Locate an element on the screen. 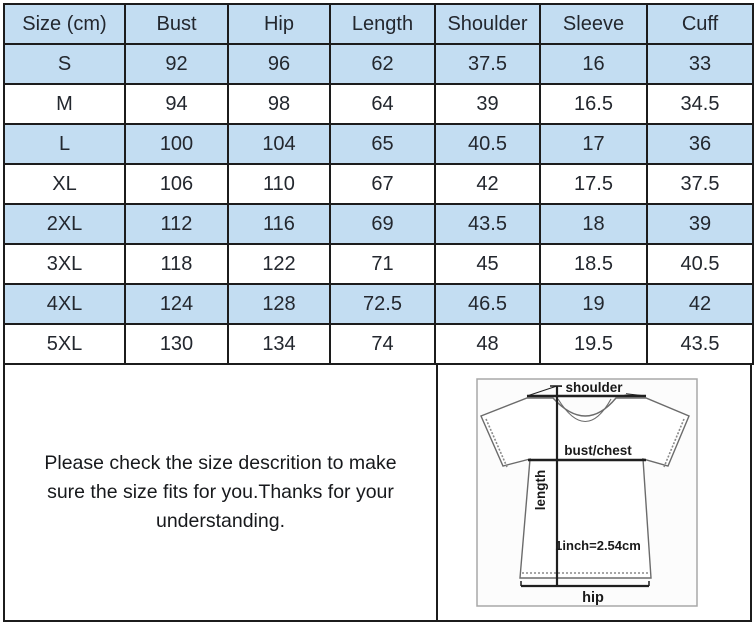  sleeve-value: 19.5 is located at coordinates (593, 344).